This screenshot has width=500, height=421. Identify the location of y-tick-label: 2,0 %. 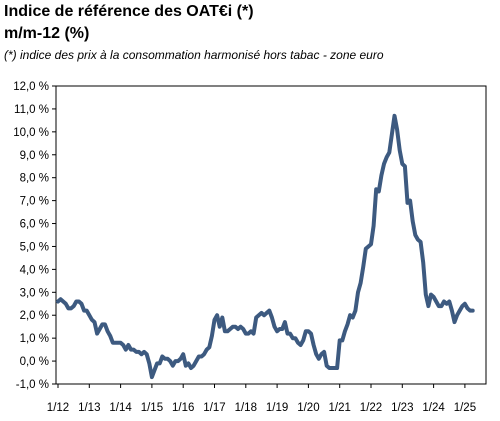
(34, 316).